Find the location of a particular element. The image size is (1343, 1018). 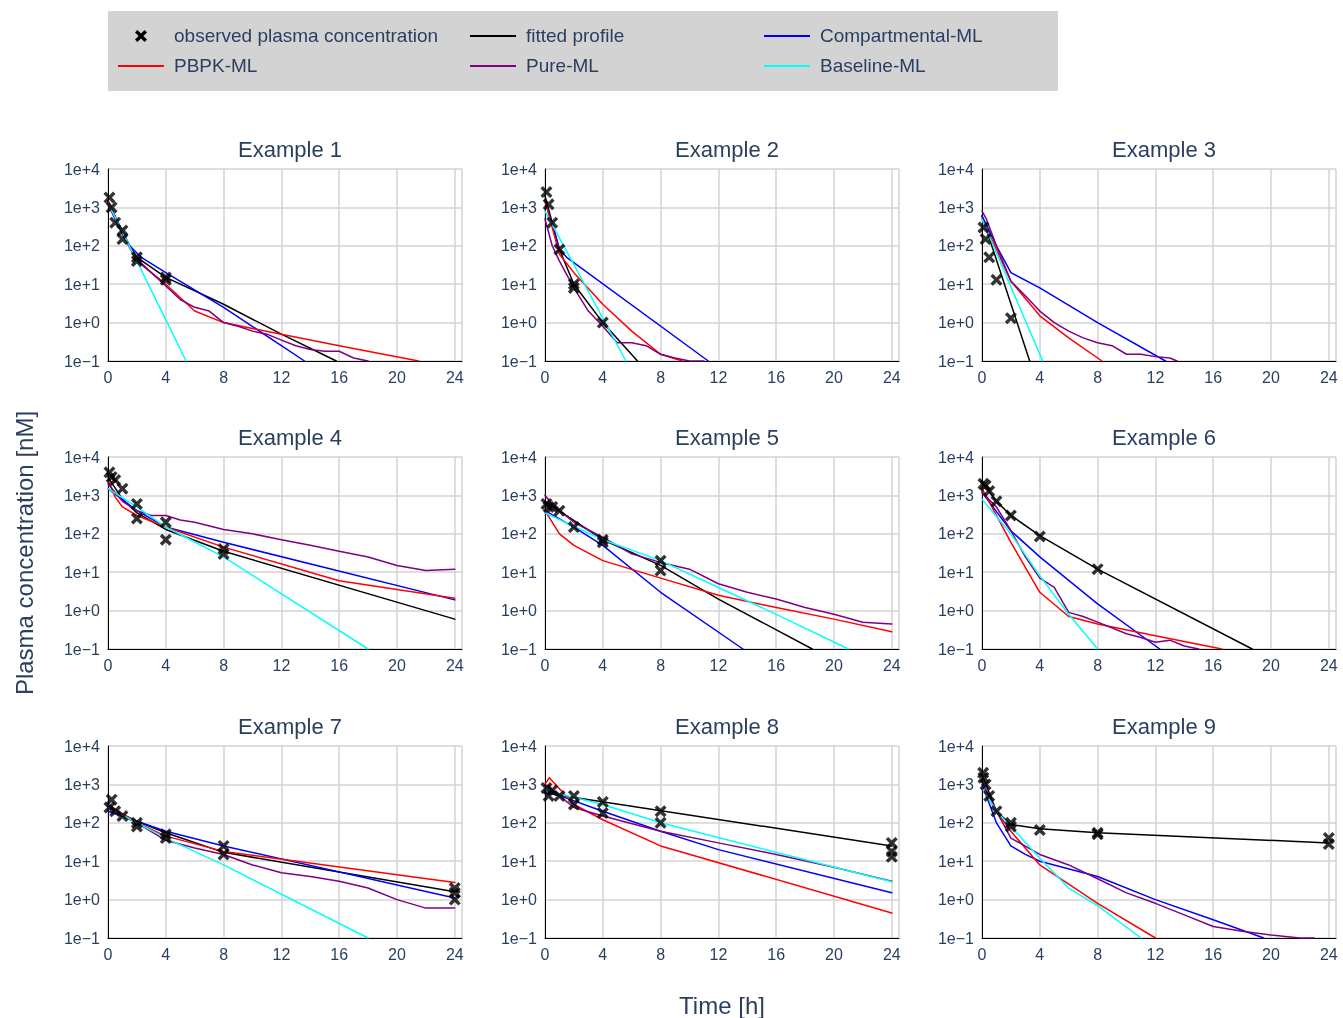

chart-title: Example 5 is located at coordinates (727, 437).